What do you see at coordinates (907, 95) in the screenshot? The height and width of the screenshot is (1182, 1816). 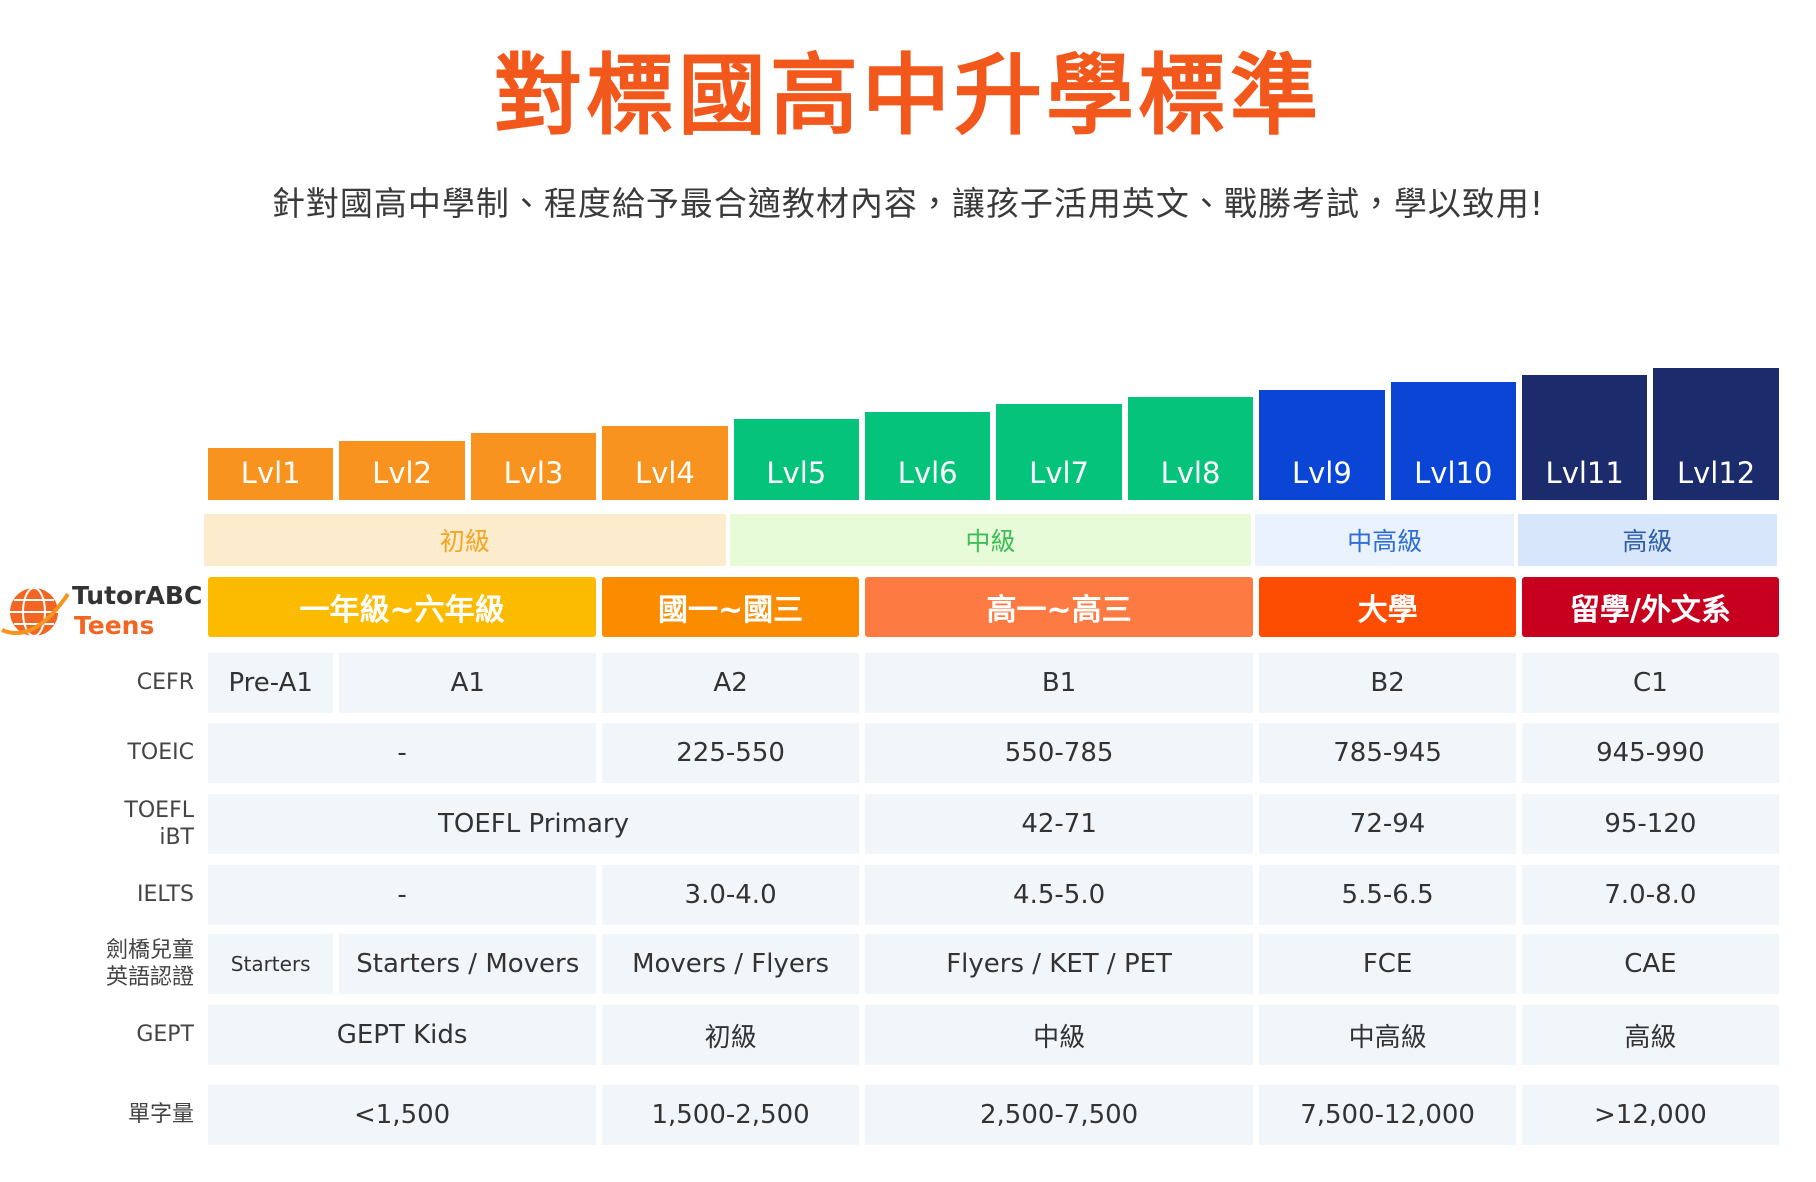 I see `title: 對標國高中升學標準` at bounding box center [907, 95].